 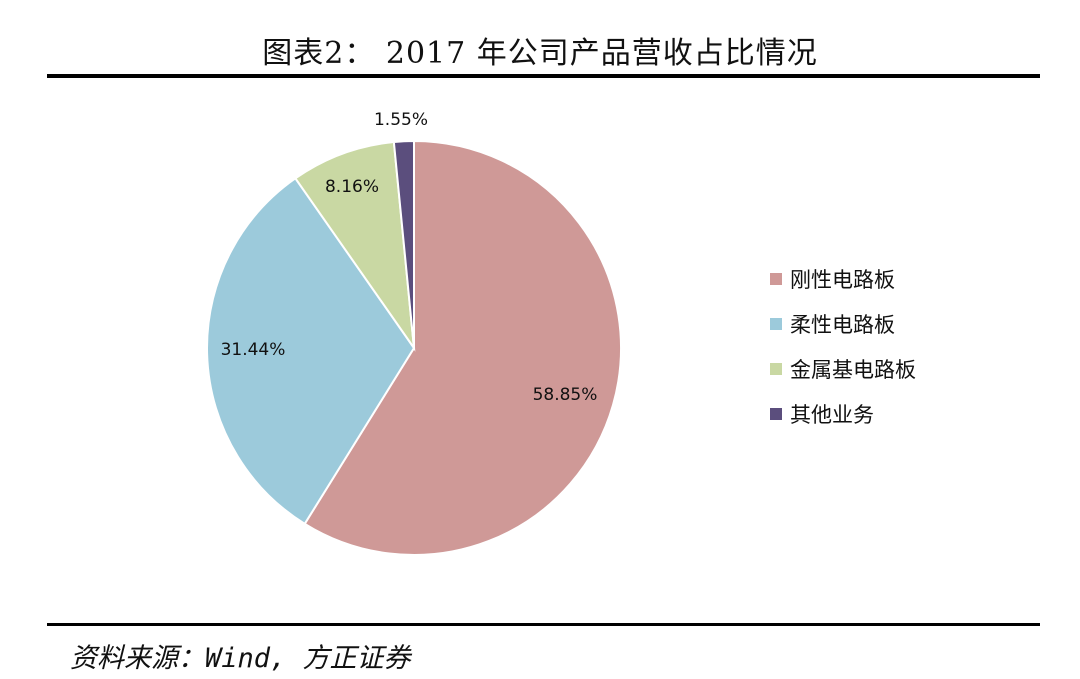 What do you see at coordinates (352, 187) in the screenshot?
I see `slice-label-3: 8.16%` at bounding box center [352, 187].